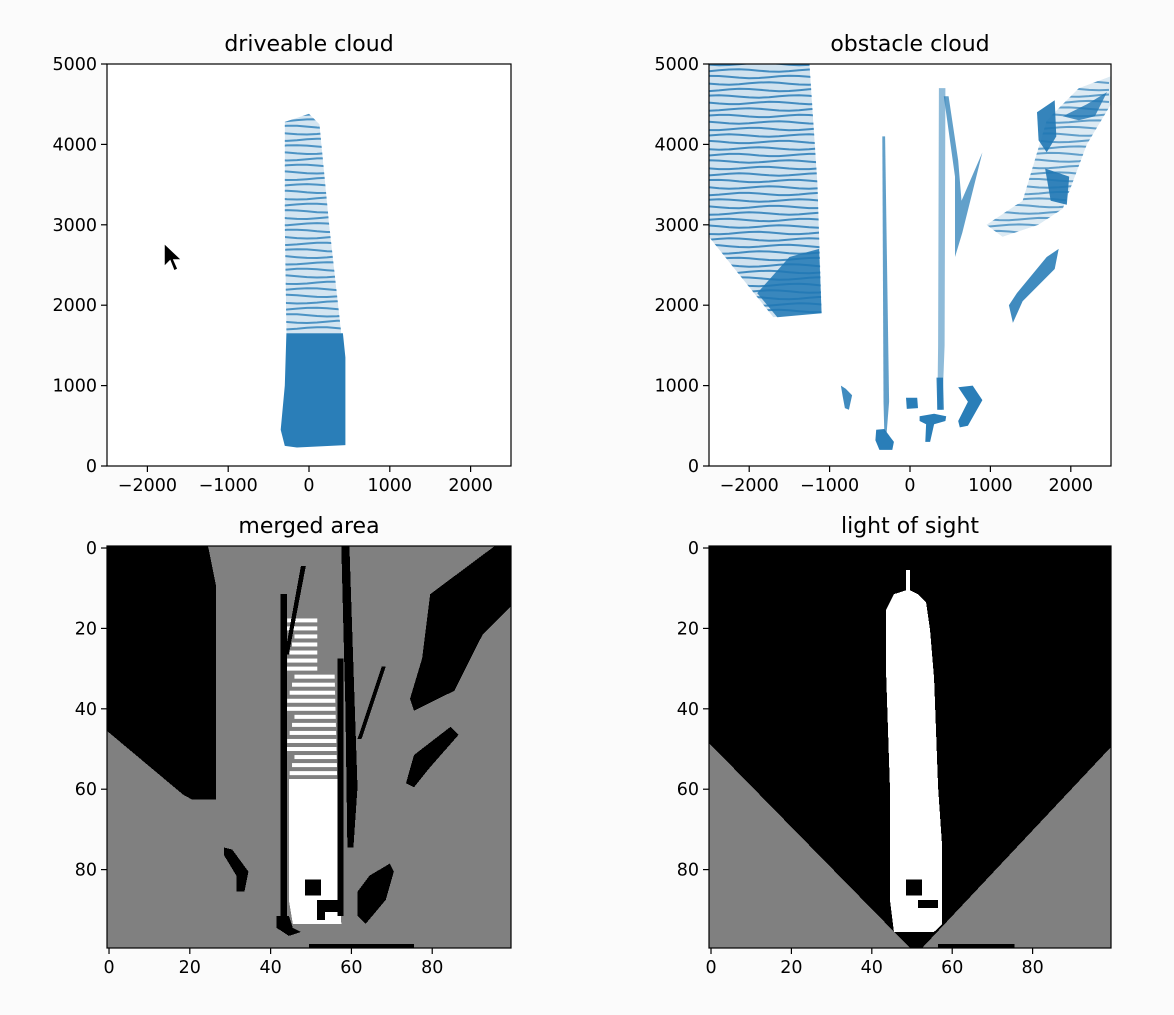  Describe the element at coordinates (329, 909) in the screenshot. I see `cell-region-bottom-right-bits` at that location.